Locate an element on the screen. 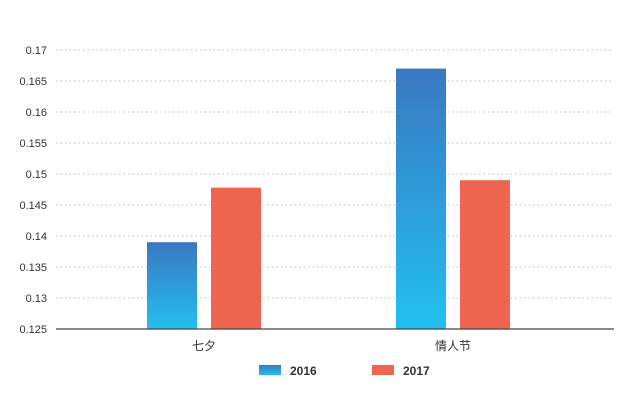 The image size is (640, 400). legend-swatch-2016 is located at coordinates (270, 370).